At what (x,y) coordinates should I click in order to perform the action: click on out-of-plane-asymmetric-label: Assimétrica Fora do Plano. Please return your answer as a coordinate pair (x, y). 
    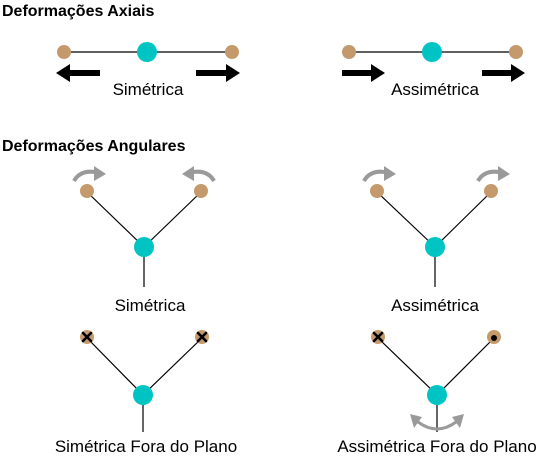
    Looking at the image, I should click on (436, 446).